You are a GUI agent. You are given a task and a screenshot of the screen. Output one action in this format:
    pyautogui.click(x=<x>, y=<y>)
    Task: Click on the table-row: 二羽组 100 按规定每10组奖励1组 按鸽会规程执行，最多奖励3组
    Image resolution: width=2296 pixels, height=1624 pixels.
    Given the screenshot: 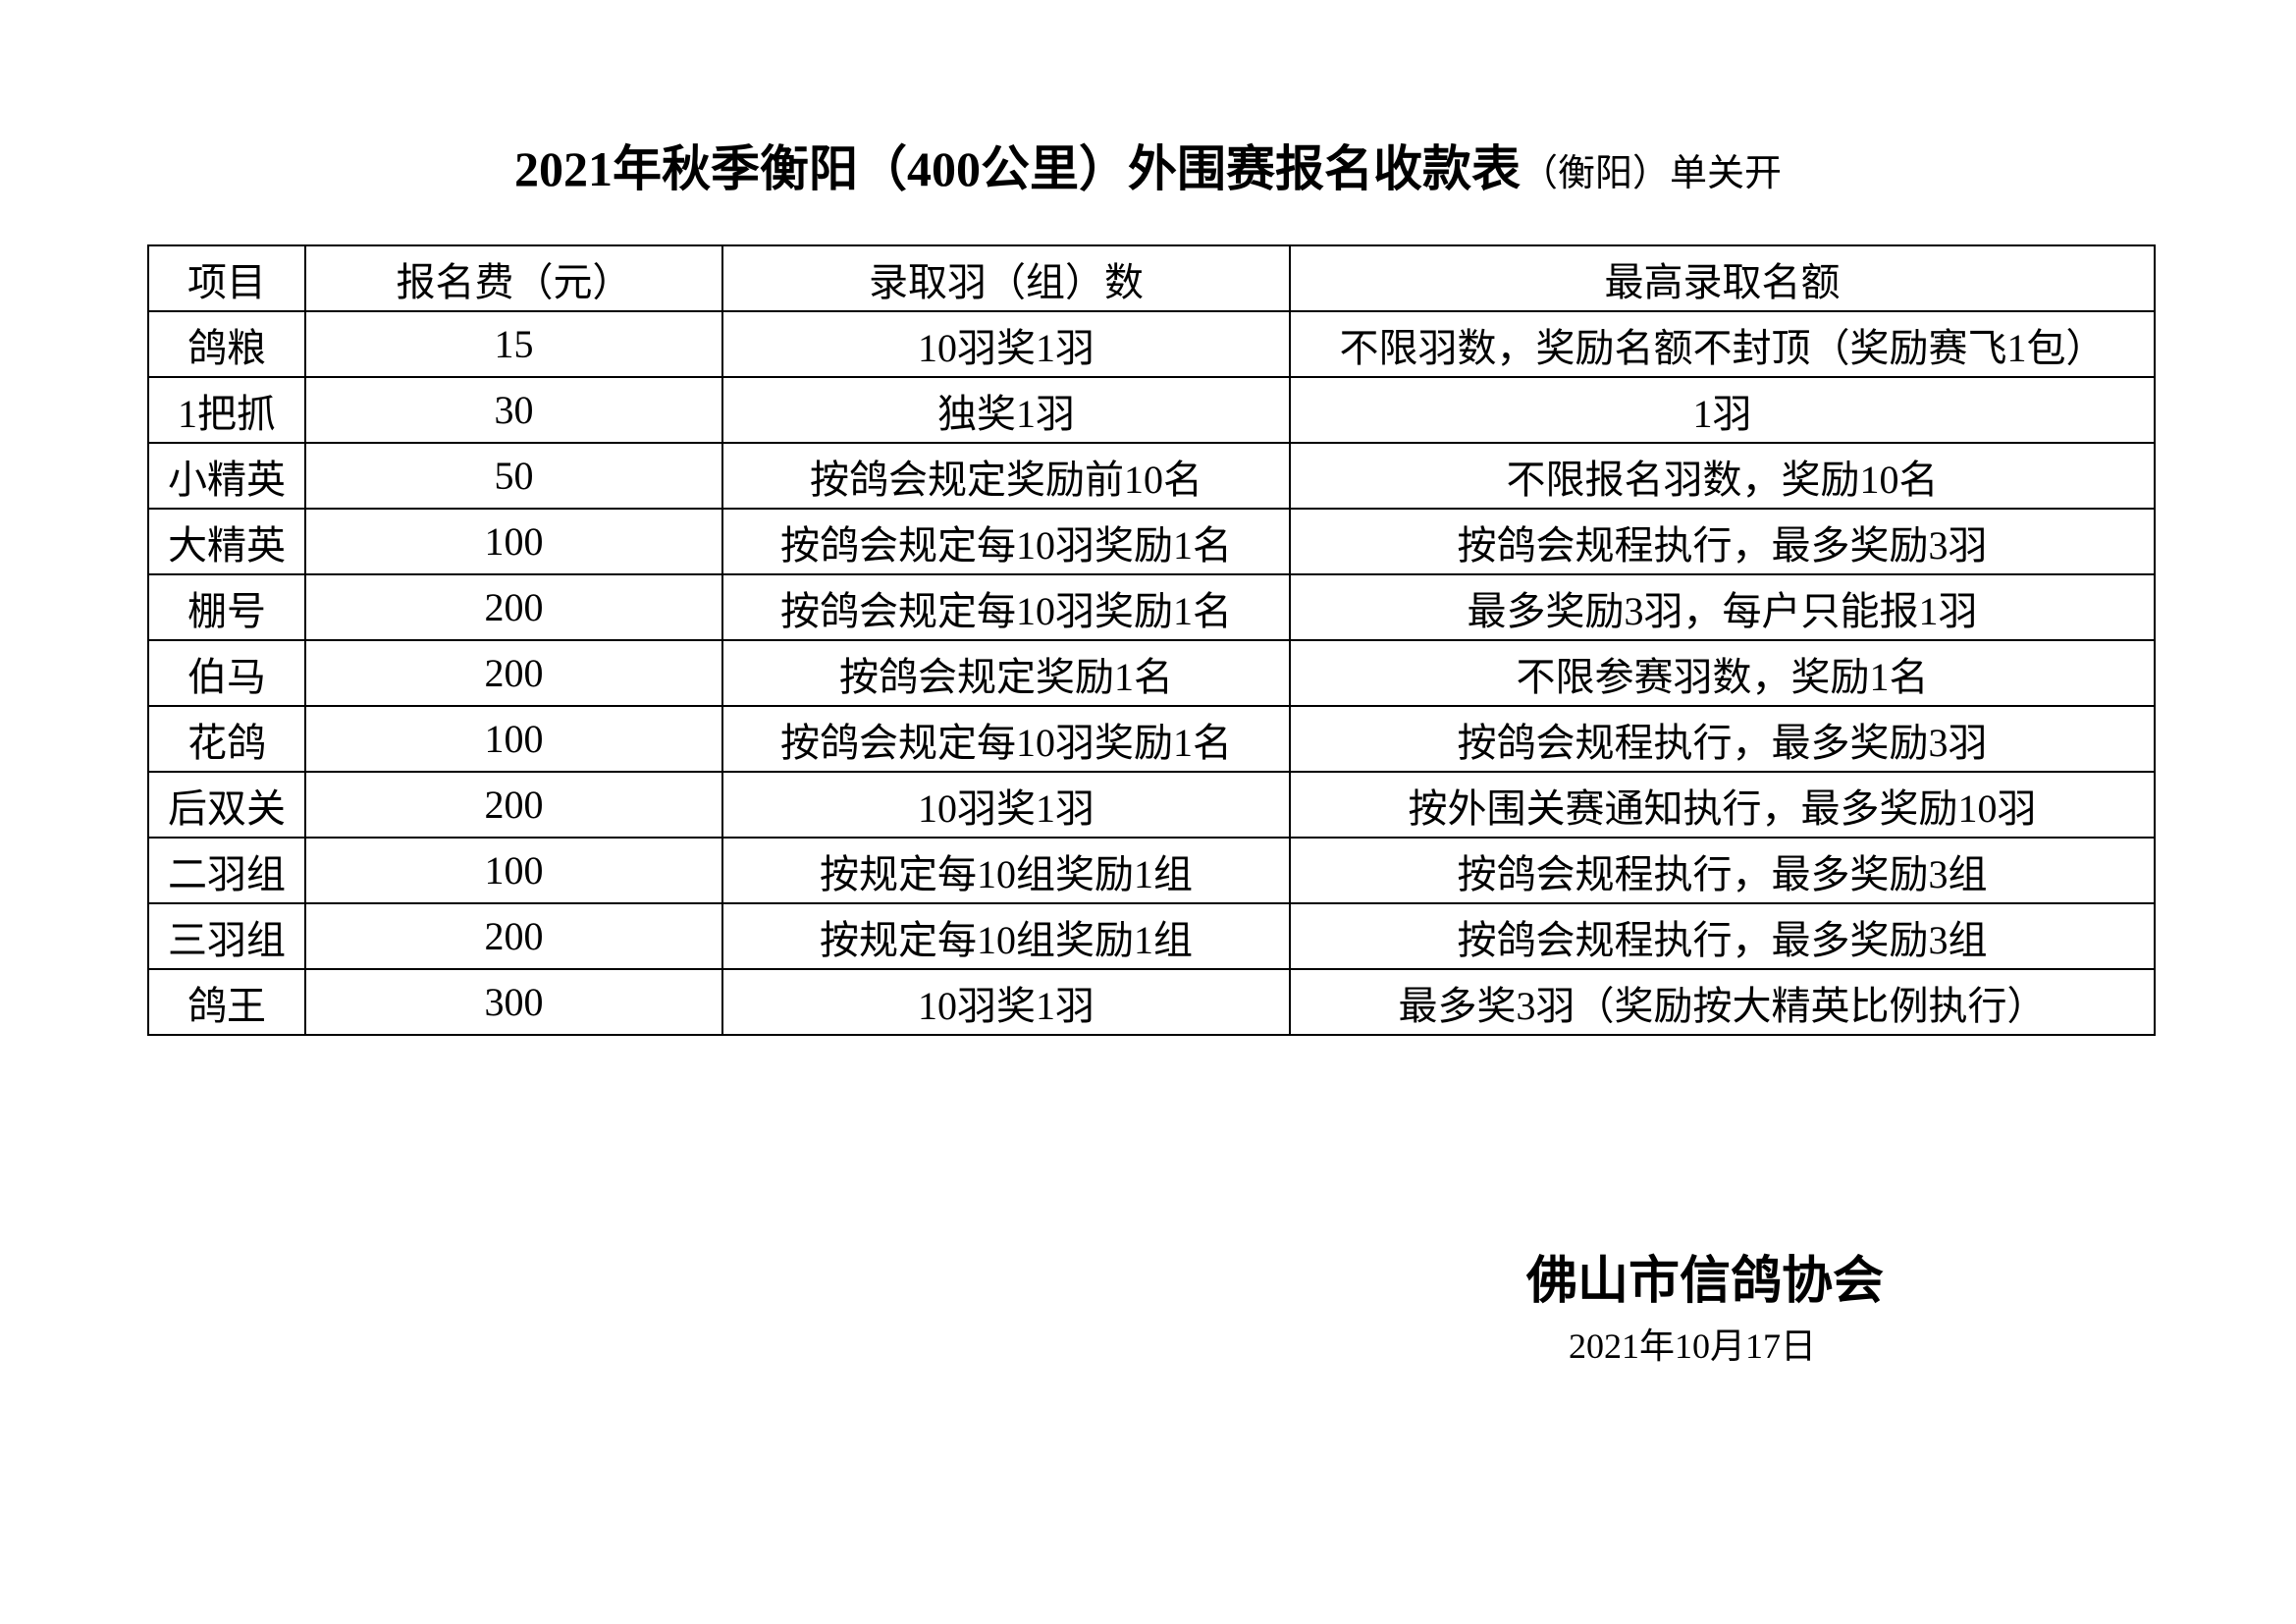 What is the action you would take?
    pyautogui.click(x=1151, y=870)
    